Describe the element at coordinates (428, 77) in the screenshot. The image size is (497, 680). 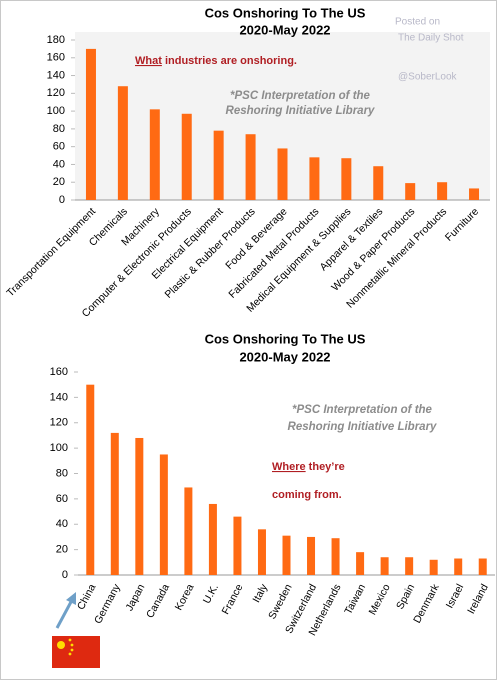
I see `watermark: @SoberLook` at that location.